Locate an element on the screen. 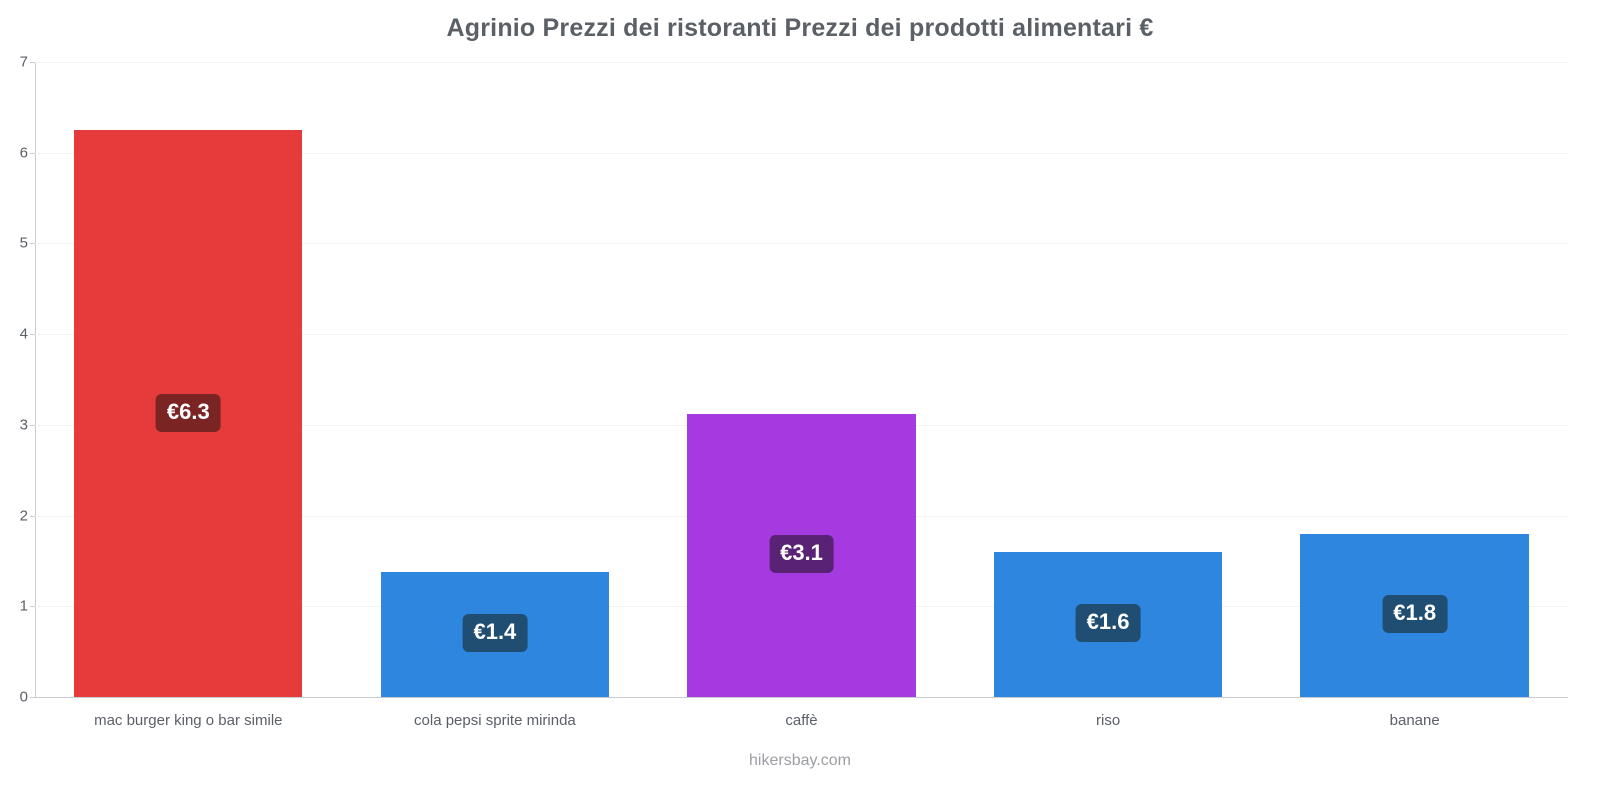 This screenshot has width=1600, height=800. x-axis-tick-label: cola pepsi sprite mirinda is located at coordinates (495, 720).